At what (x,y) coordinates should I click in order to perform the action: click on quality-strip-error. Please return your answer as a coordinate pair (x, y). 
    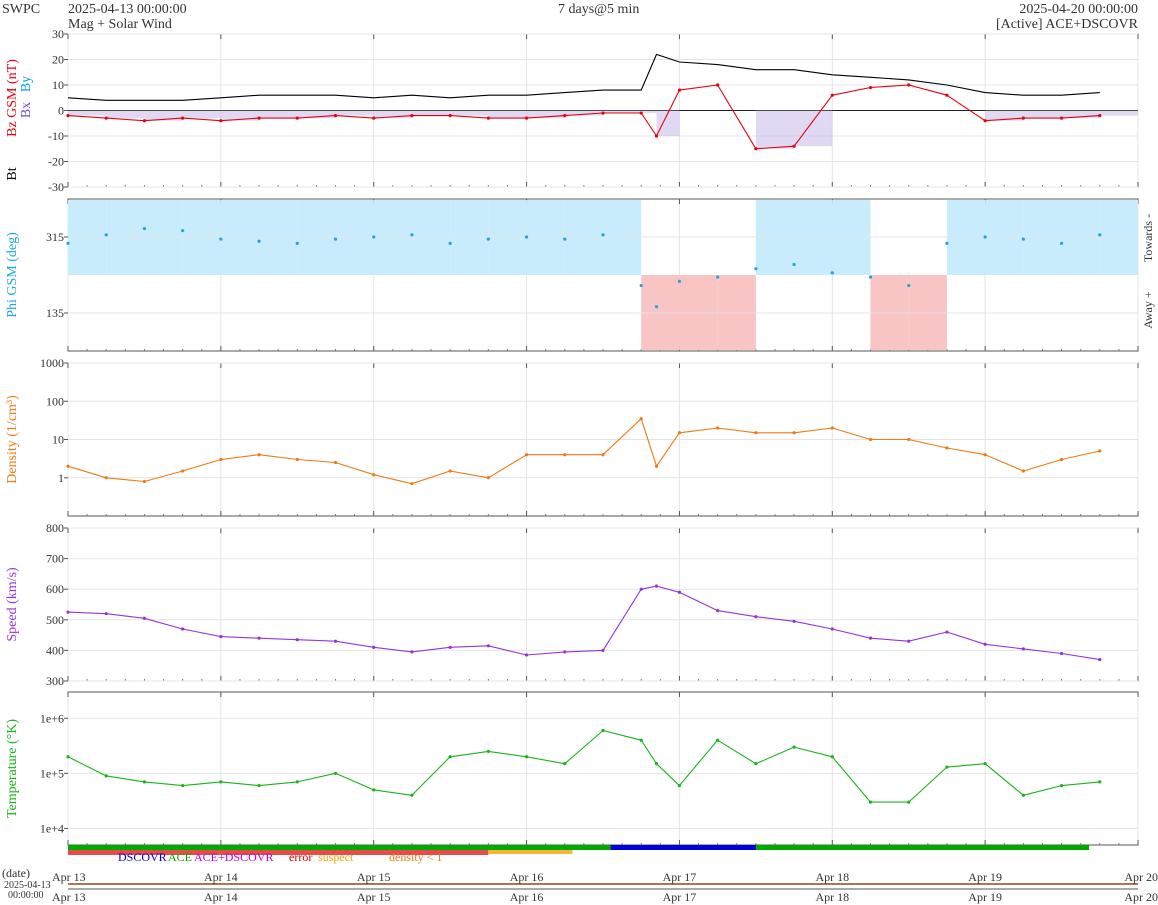
    Looking at the image, I should click on (278, 852).